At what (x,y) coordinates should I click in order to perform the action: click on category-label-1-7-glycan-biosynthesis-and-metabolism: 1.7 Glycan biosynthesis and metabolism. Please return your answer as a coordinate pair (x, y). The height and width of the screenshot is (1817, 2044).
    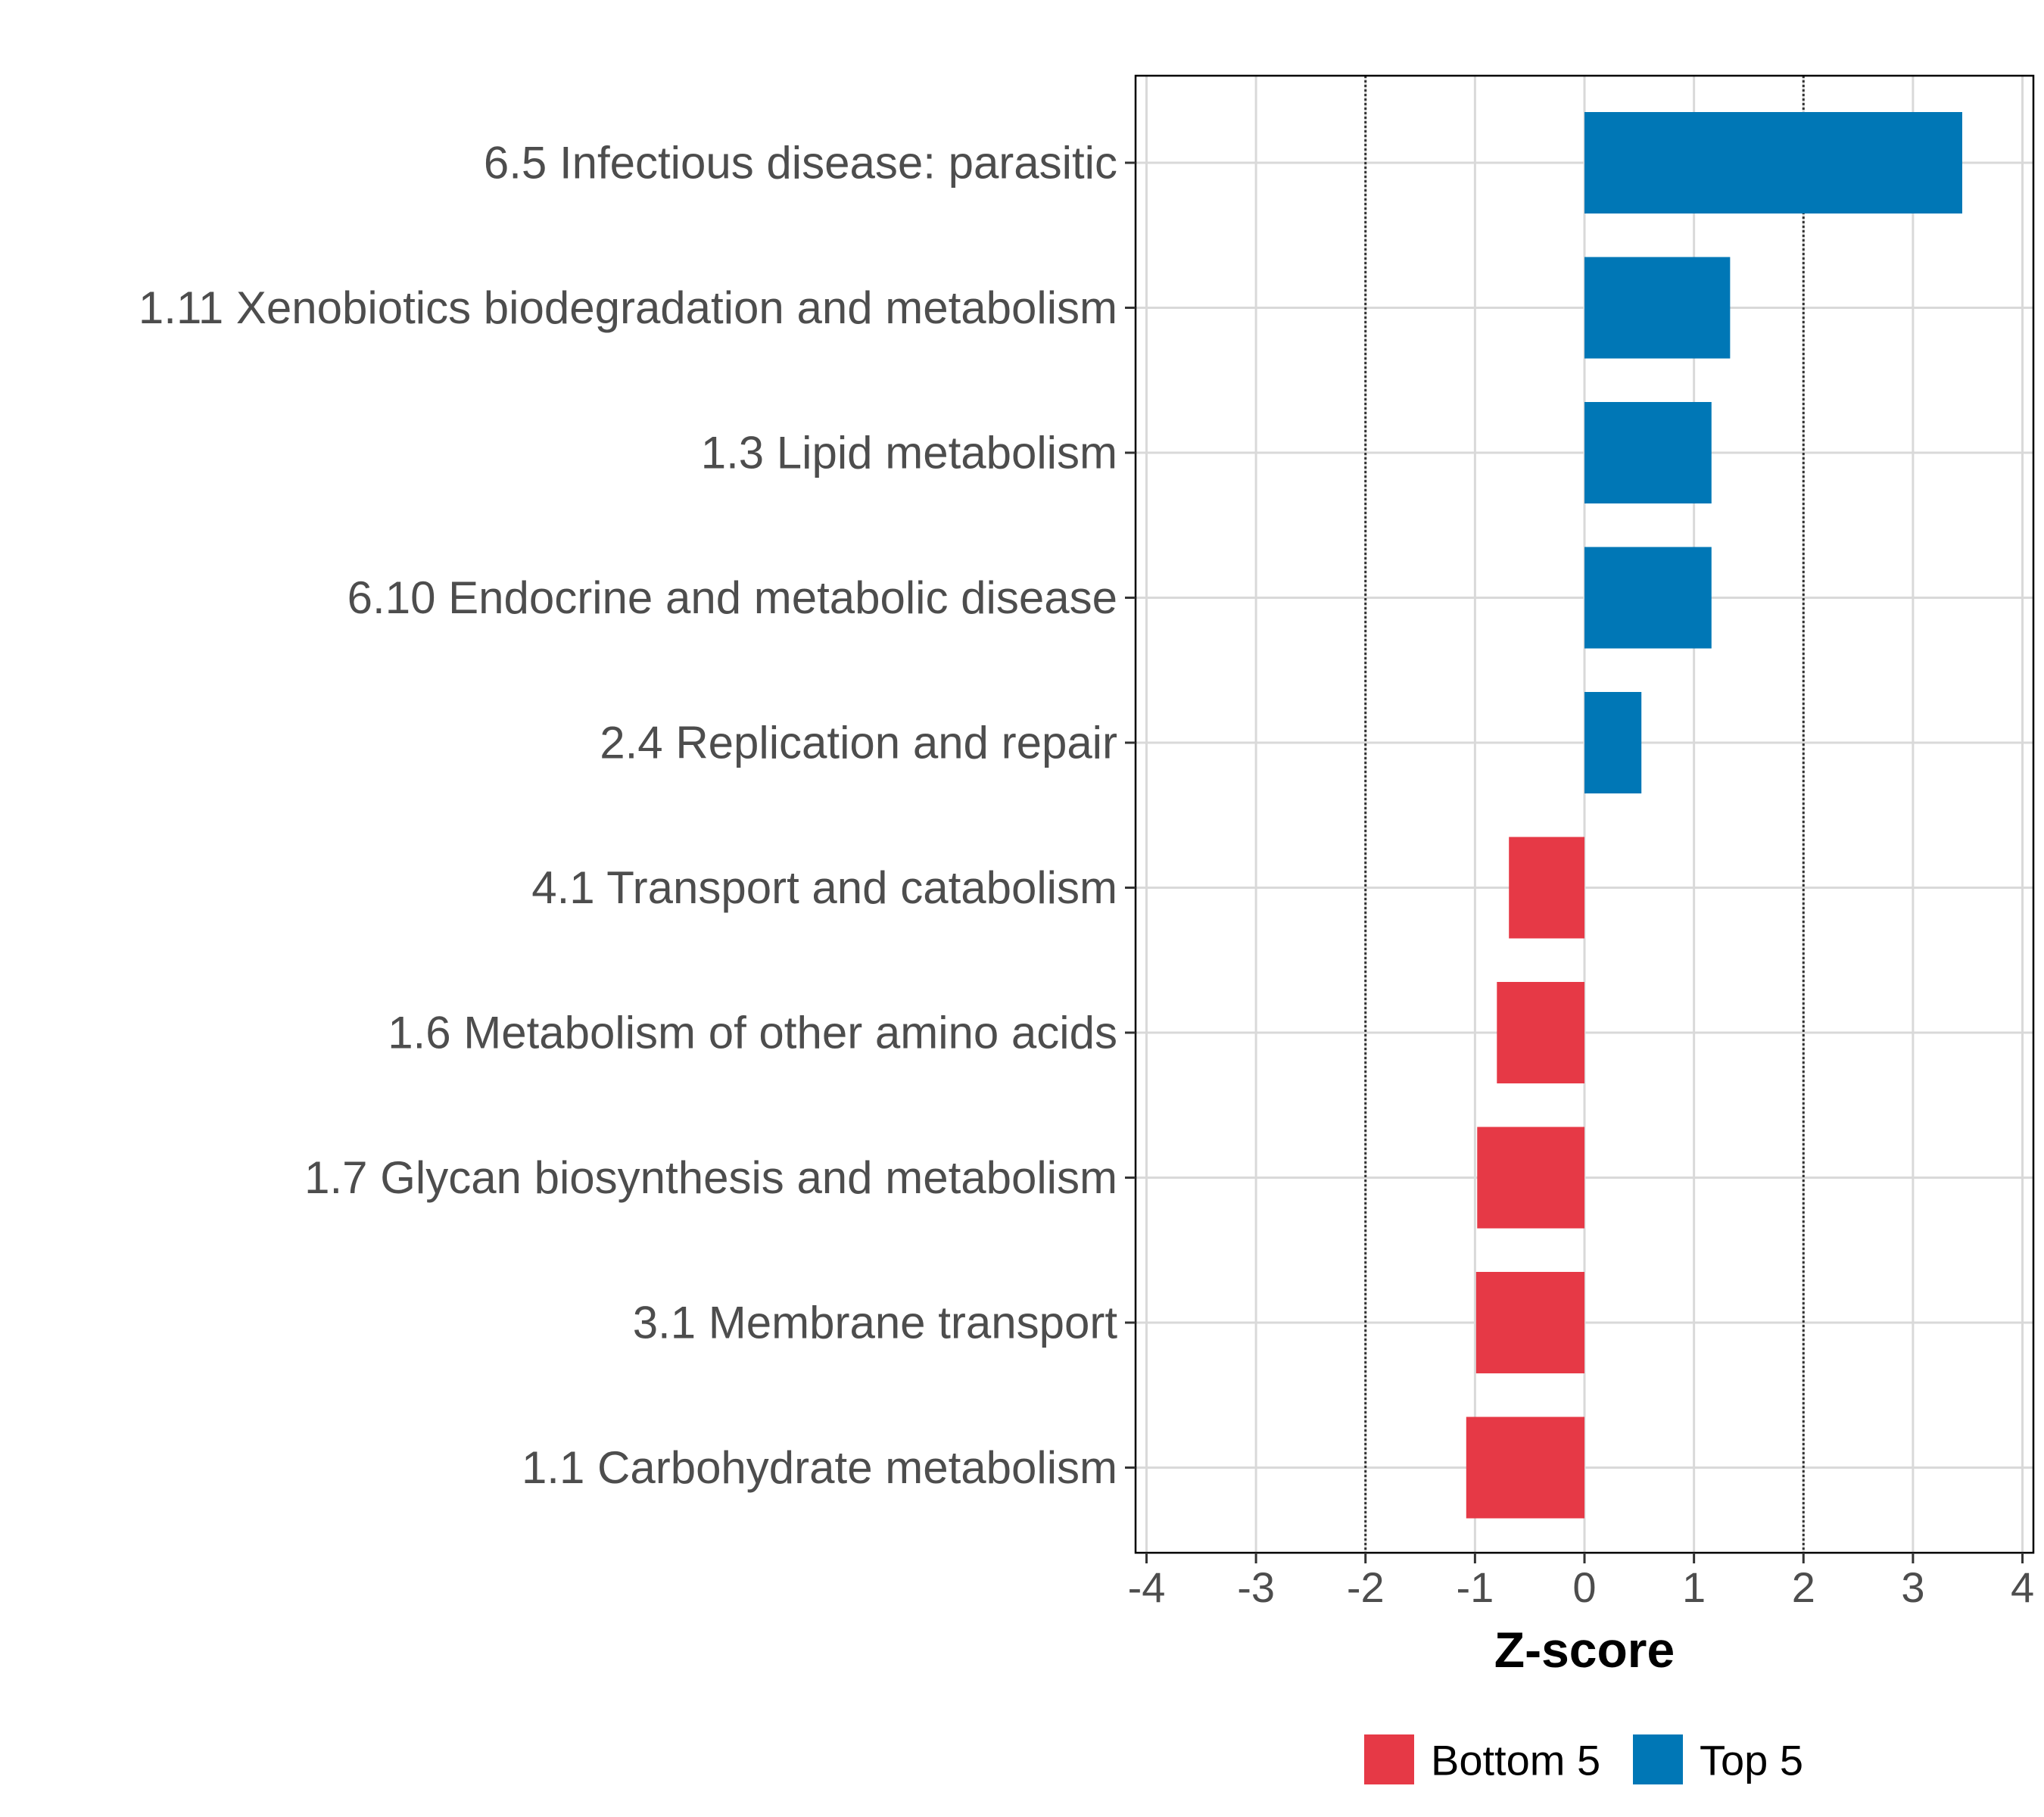
    Looking at the image, I should click on (710, 1177).